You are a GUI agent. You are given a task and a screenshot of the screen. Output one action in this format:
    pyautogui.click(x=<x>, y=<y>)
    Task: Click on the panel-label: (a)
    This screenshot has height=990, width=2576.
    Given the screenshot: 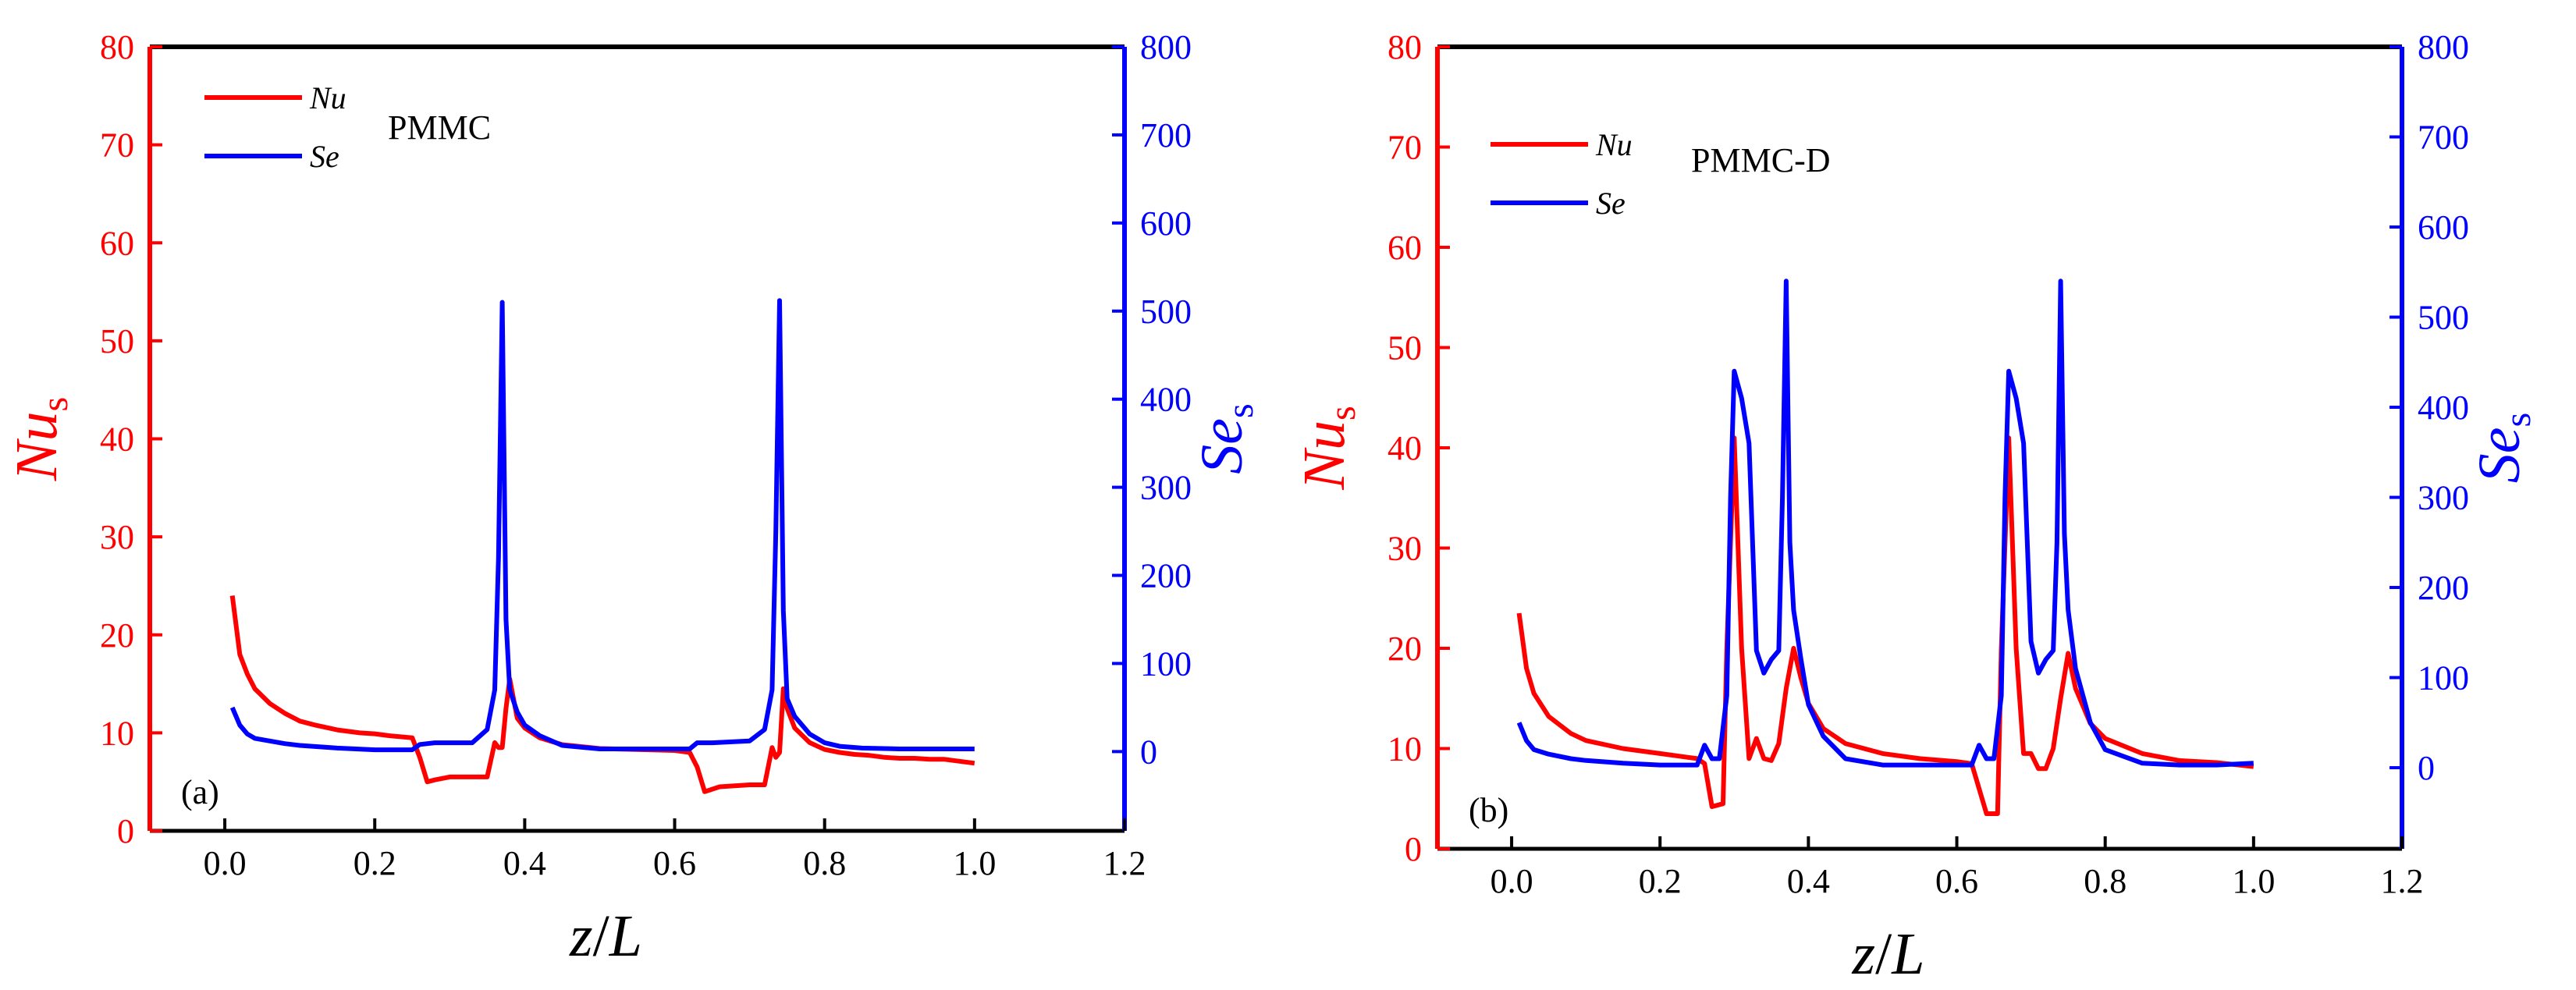 What is the action you would take?
    pyautogui.click(x=200, y=792)
    